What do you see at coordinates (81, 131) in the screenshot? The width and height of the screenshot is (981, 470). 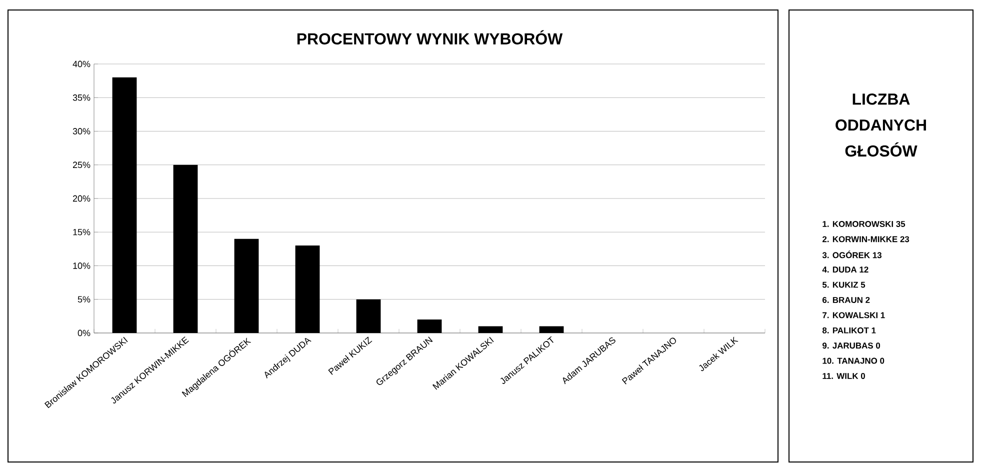 I see `y-tick-label: 30%` at bounding box center [81, 131].